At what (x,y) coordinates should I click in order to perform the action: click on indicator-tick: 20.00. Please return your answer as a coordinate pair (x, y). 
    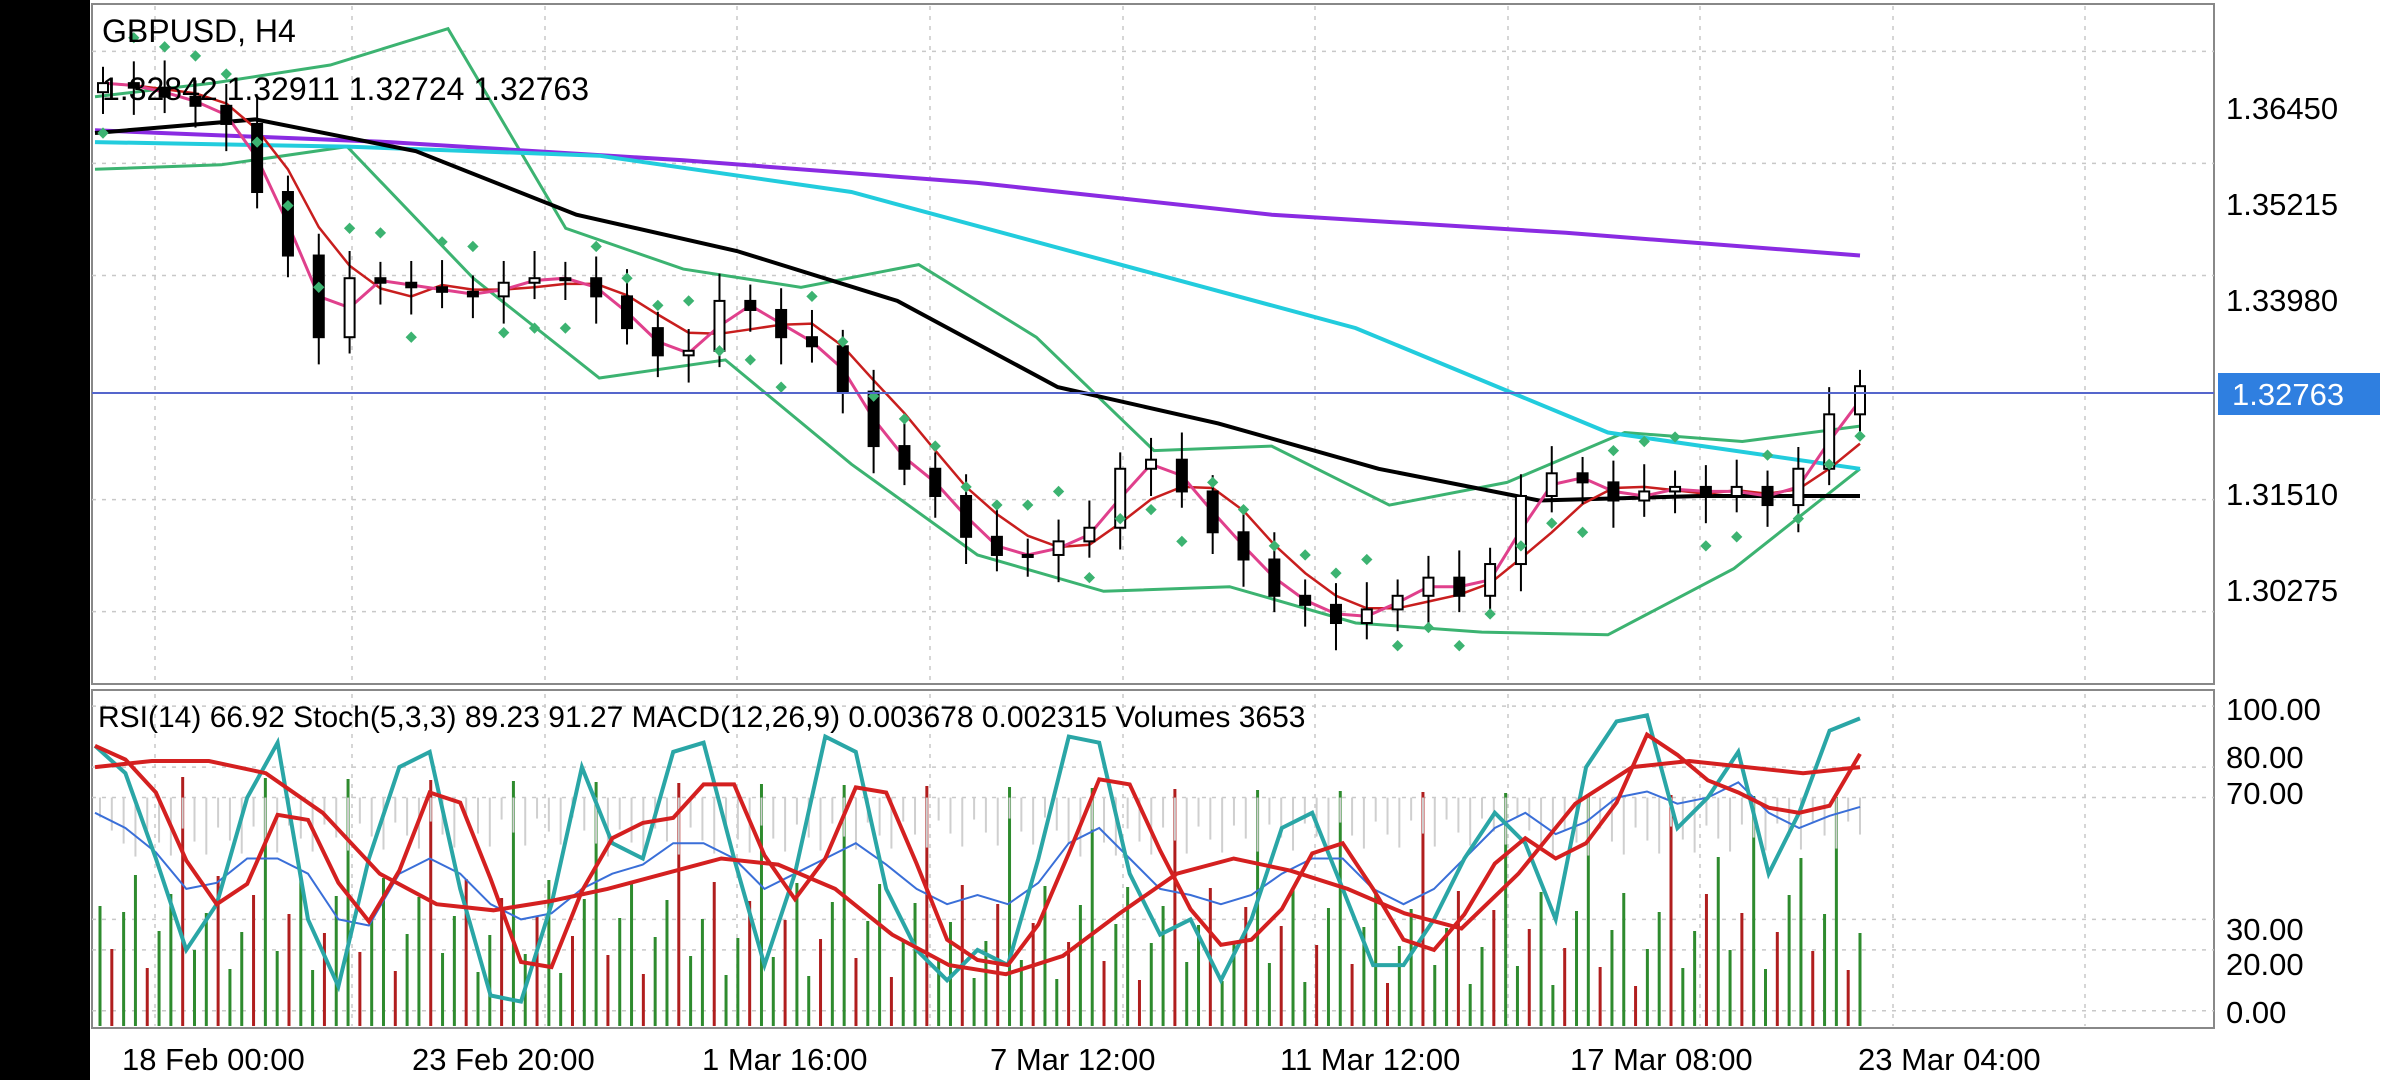
    Looking at the image, I should click on (2265, 964).